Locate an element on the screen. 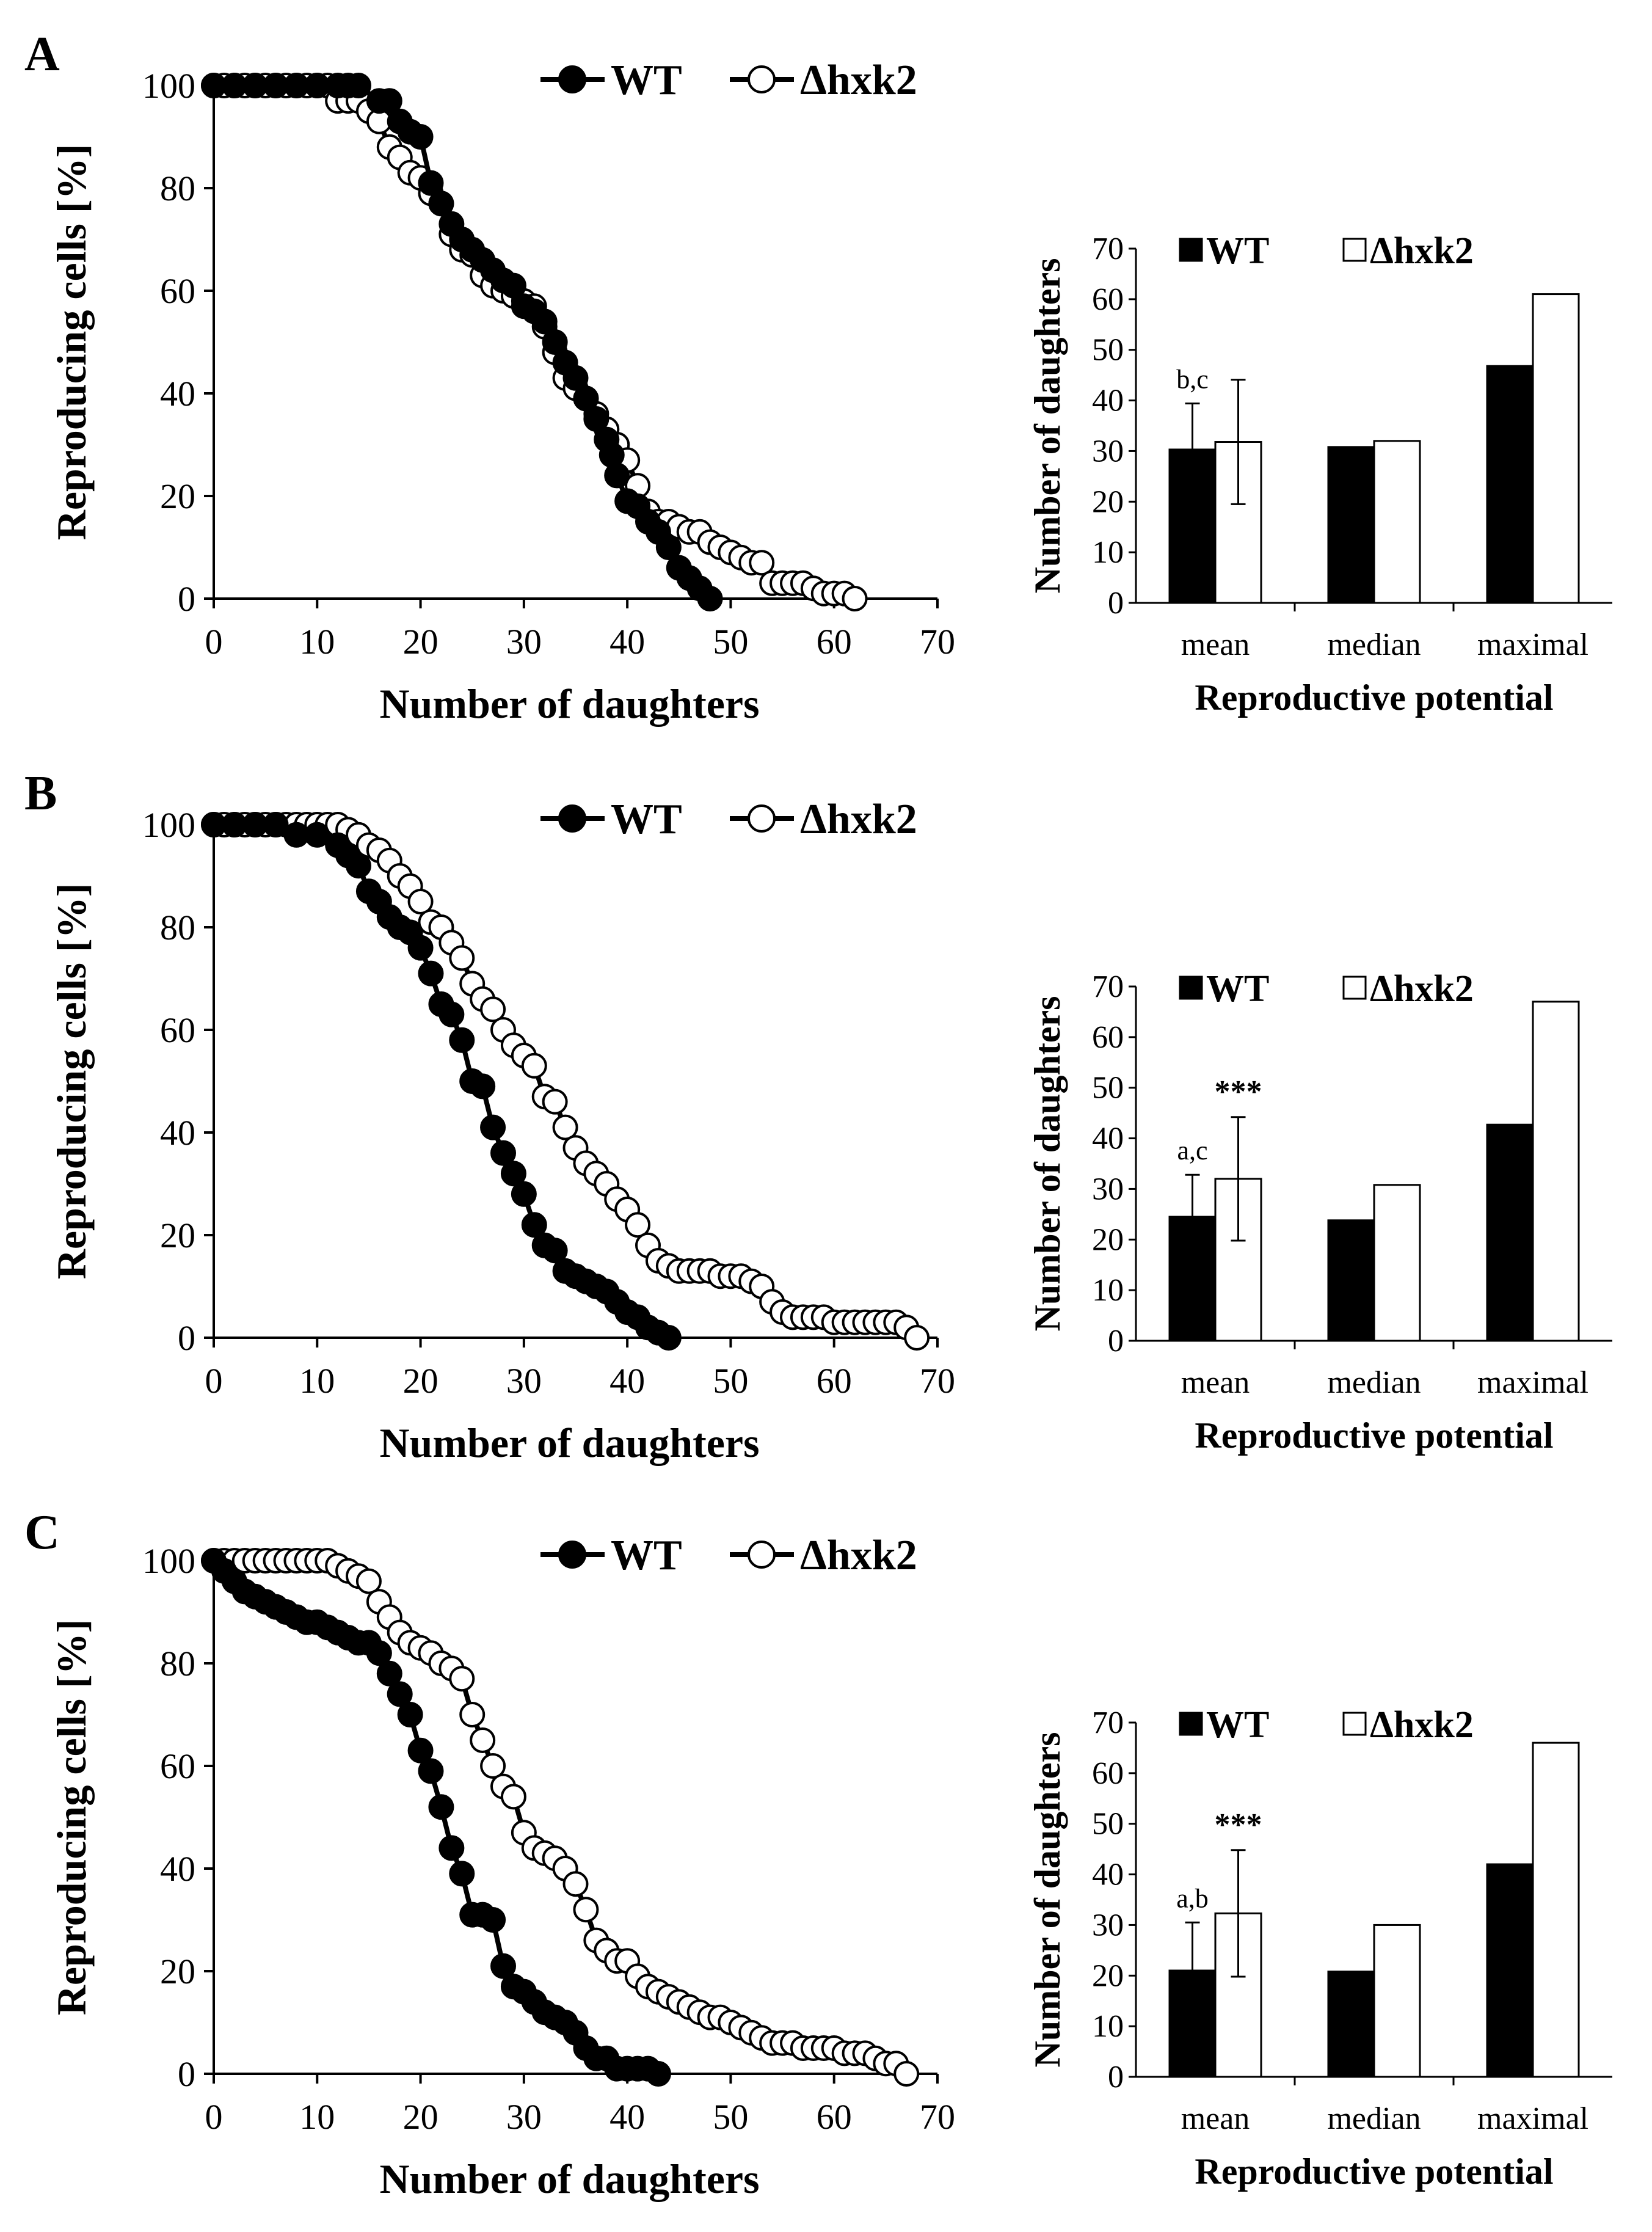 This screenshot has width=1652, height=2232. x-tick-label: 40 is located at coordinates (627, 642).